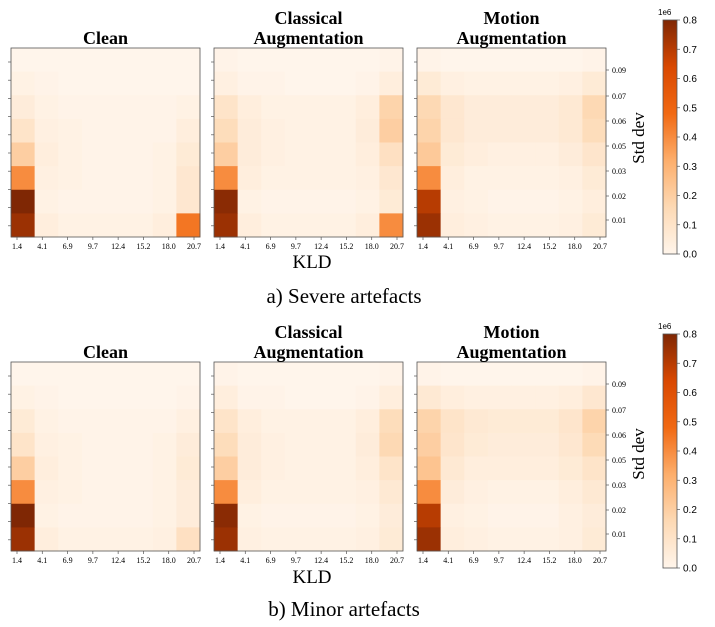  What do you see at coordinates (321, 560) in the screenshot?
I see `x-tick-label: 12.4` at bounding box center [321, 560].